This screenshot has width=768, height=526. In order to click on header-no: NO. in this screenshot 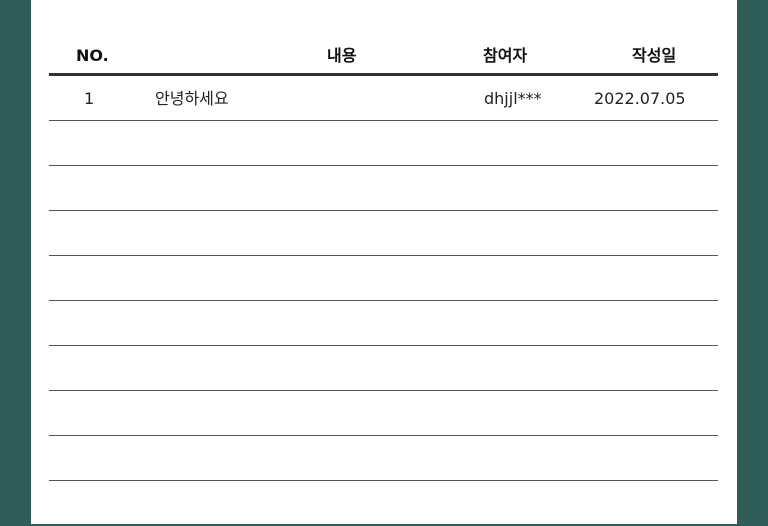, I will do `click(92, 55)`.